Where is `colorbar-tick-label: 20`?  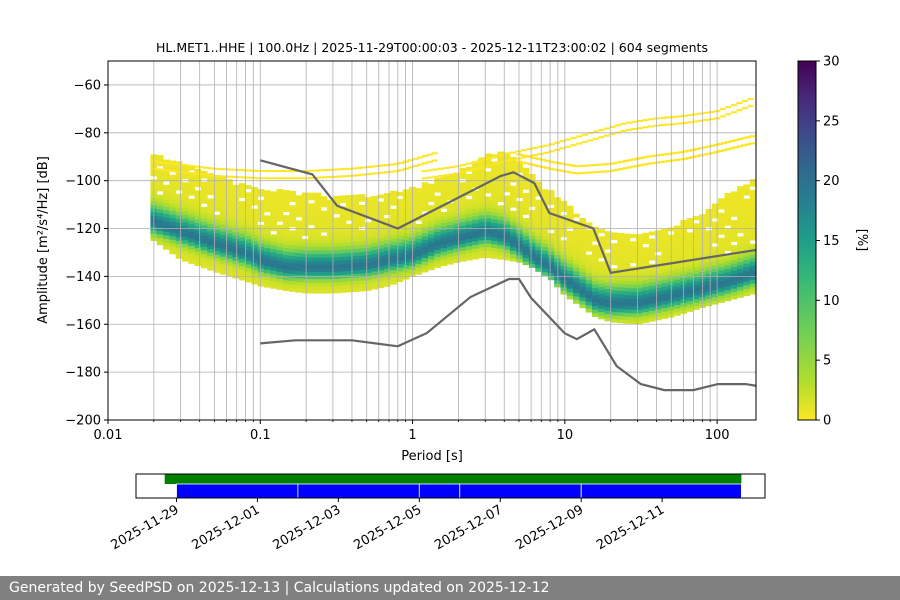
colorbar-tick-label: 20 is located at coordinates (831, 181).